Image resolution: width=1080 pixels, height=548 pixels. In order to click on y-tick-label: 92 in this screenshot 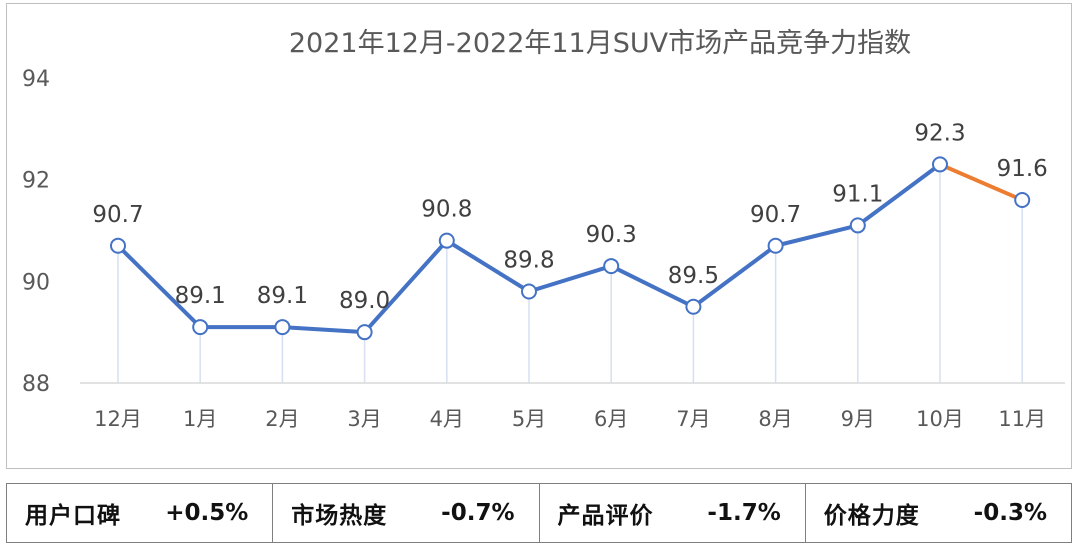, I will do `click(36, 181)`.